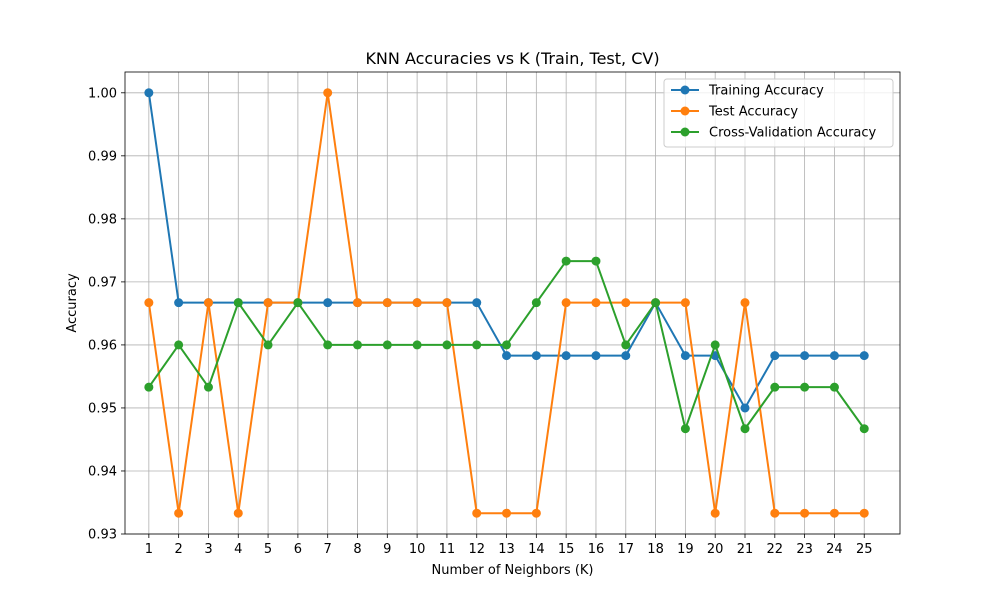 The width and height of the screenshot is (1000, 600). I want to click on x-tick-label: 12, so click(476, 549).